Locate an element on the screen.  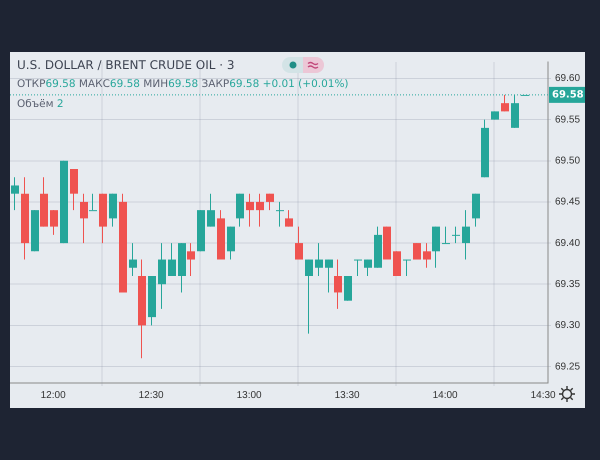
y-tick-label: 69.30 is located at coordinates (567, 326).